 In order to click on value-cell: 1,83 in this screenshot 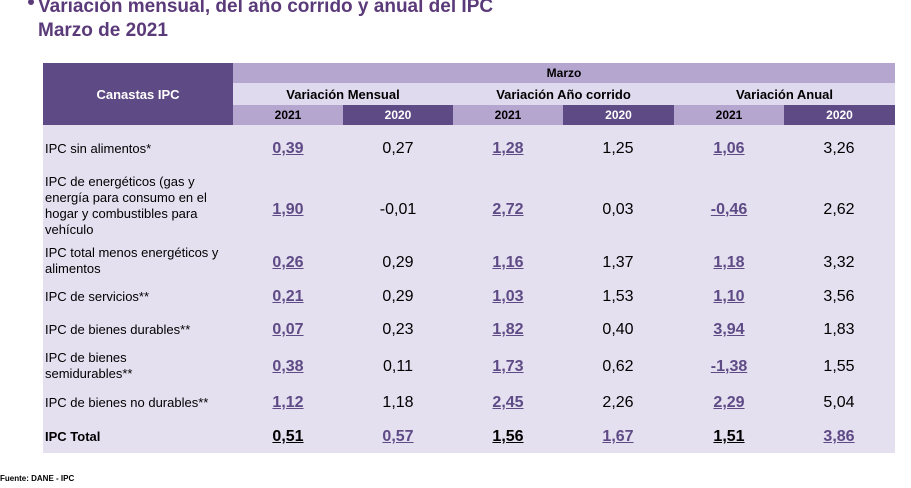, I will do `click(839, 329)`.